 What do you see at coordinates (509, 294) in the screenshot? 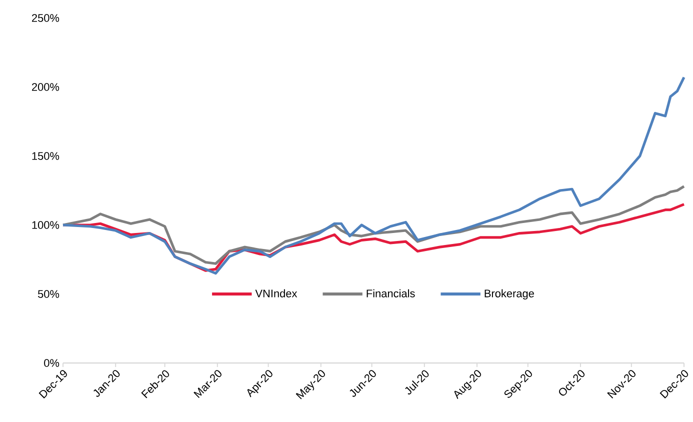
I see `legend-label: Brokerage` at bounding box center [509, 294].